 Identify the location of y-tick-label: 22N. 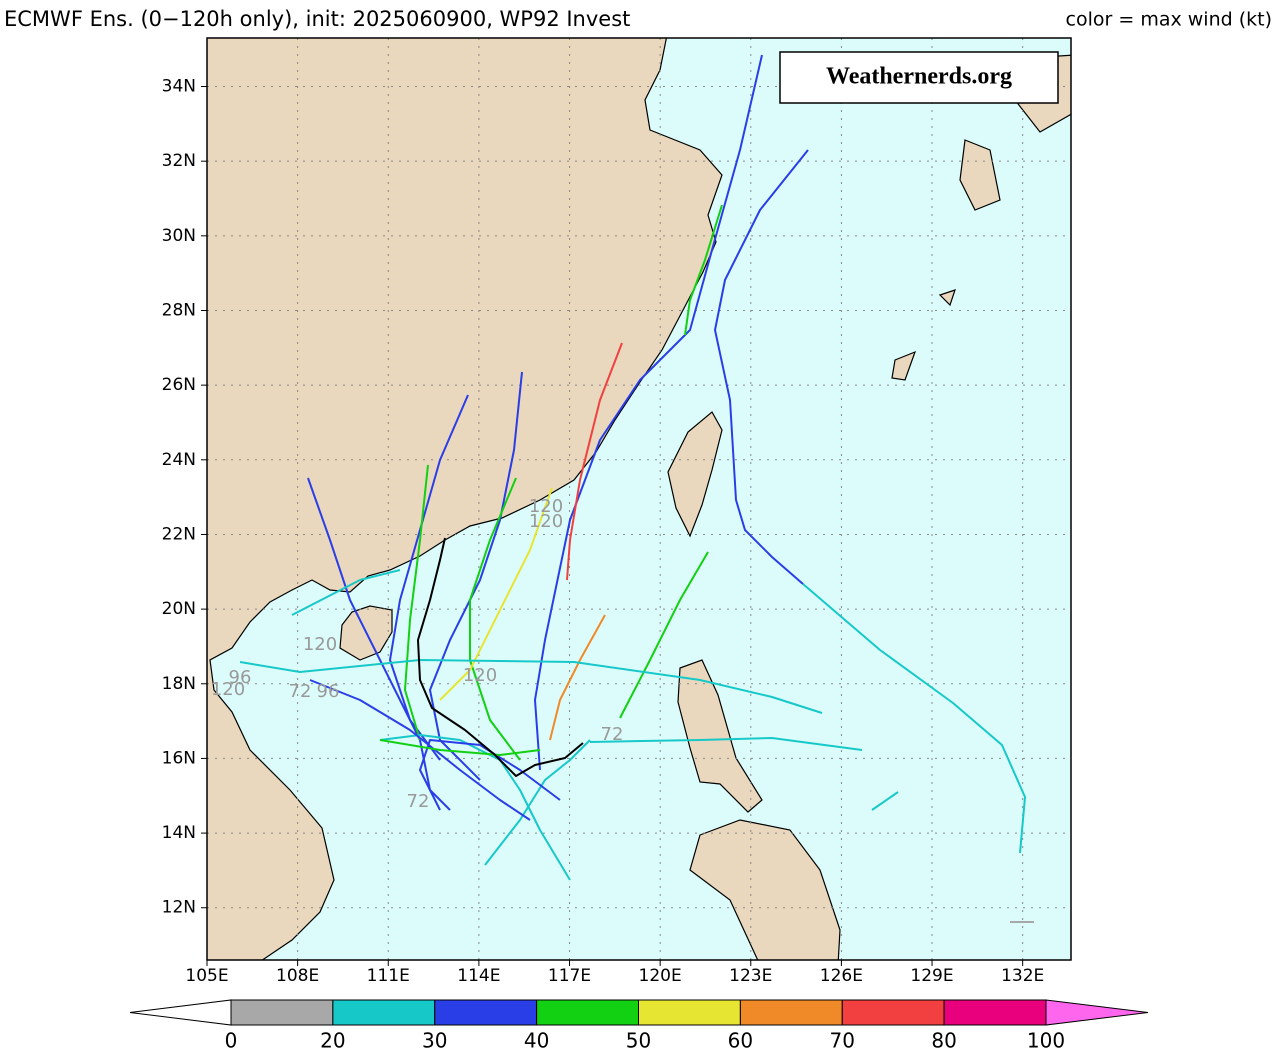
(179, 534).